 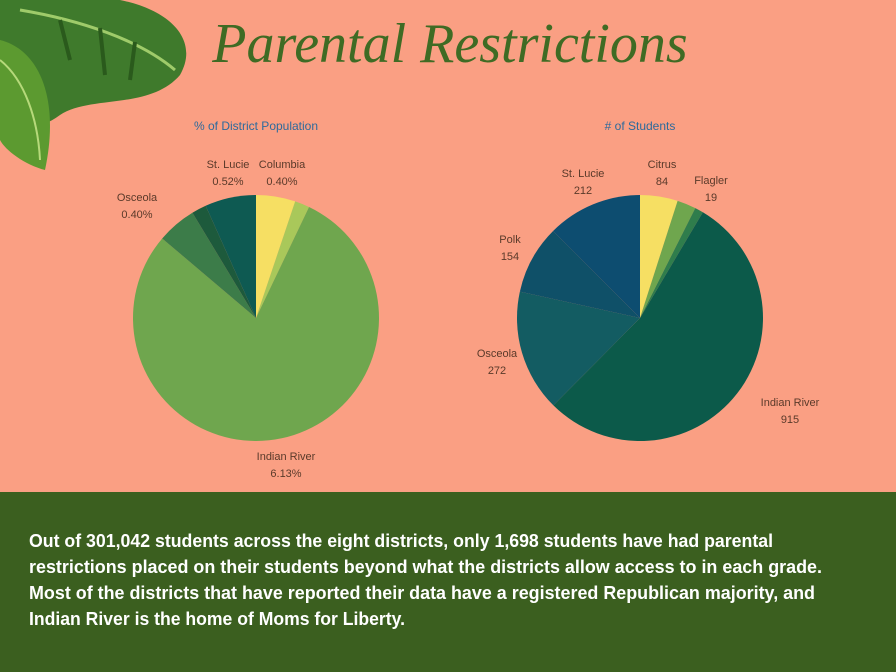 What do you see at coordinates (790, 420) in the screenshot?
I see `slice-value-label: 915` at bounding box center [790, 420].